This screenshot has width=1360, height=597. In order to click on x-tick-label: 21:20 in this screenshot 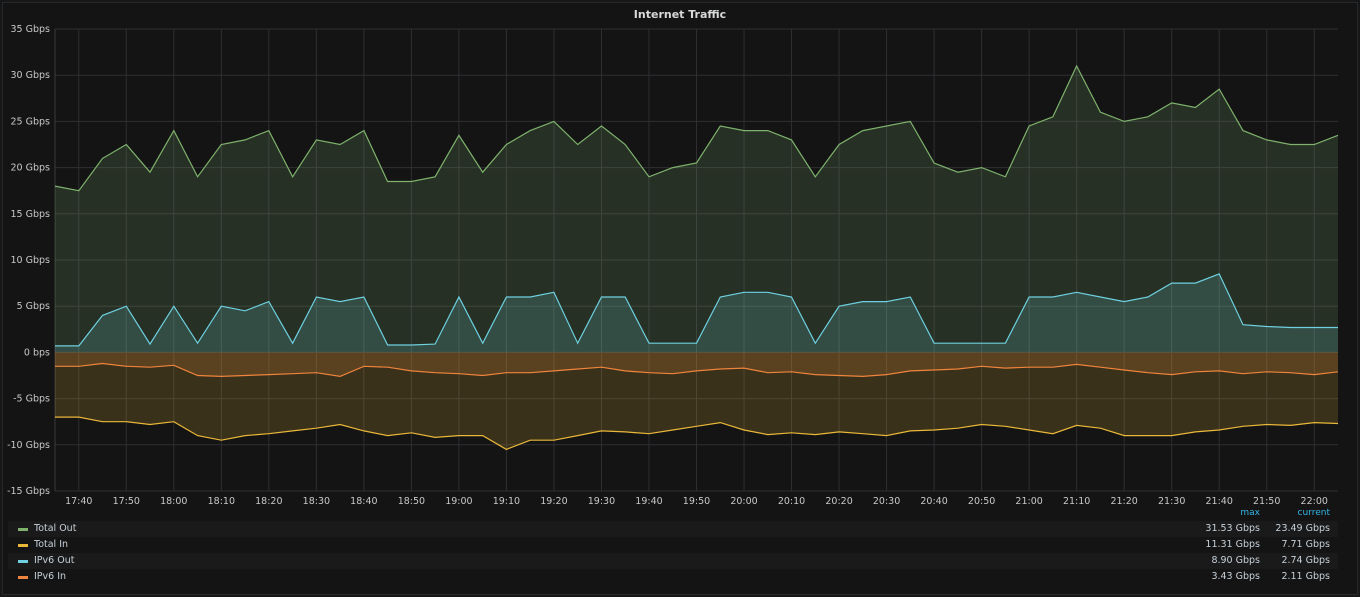, I will do `click(1123, 501)`.